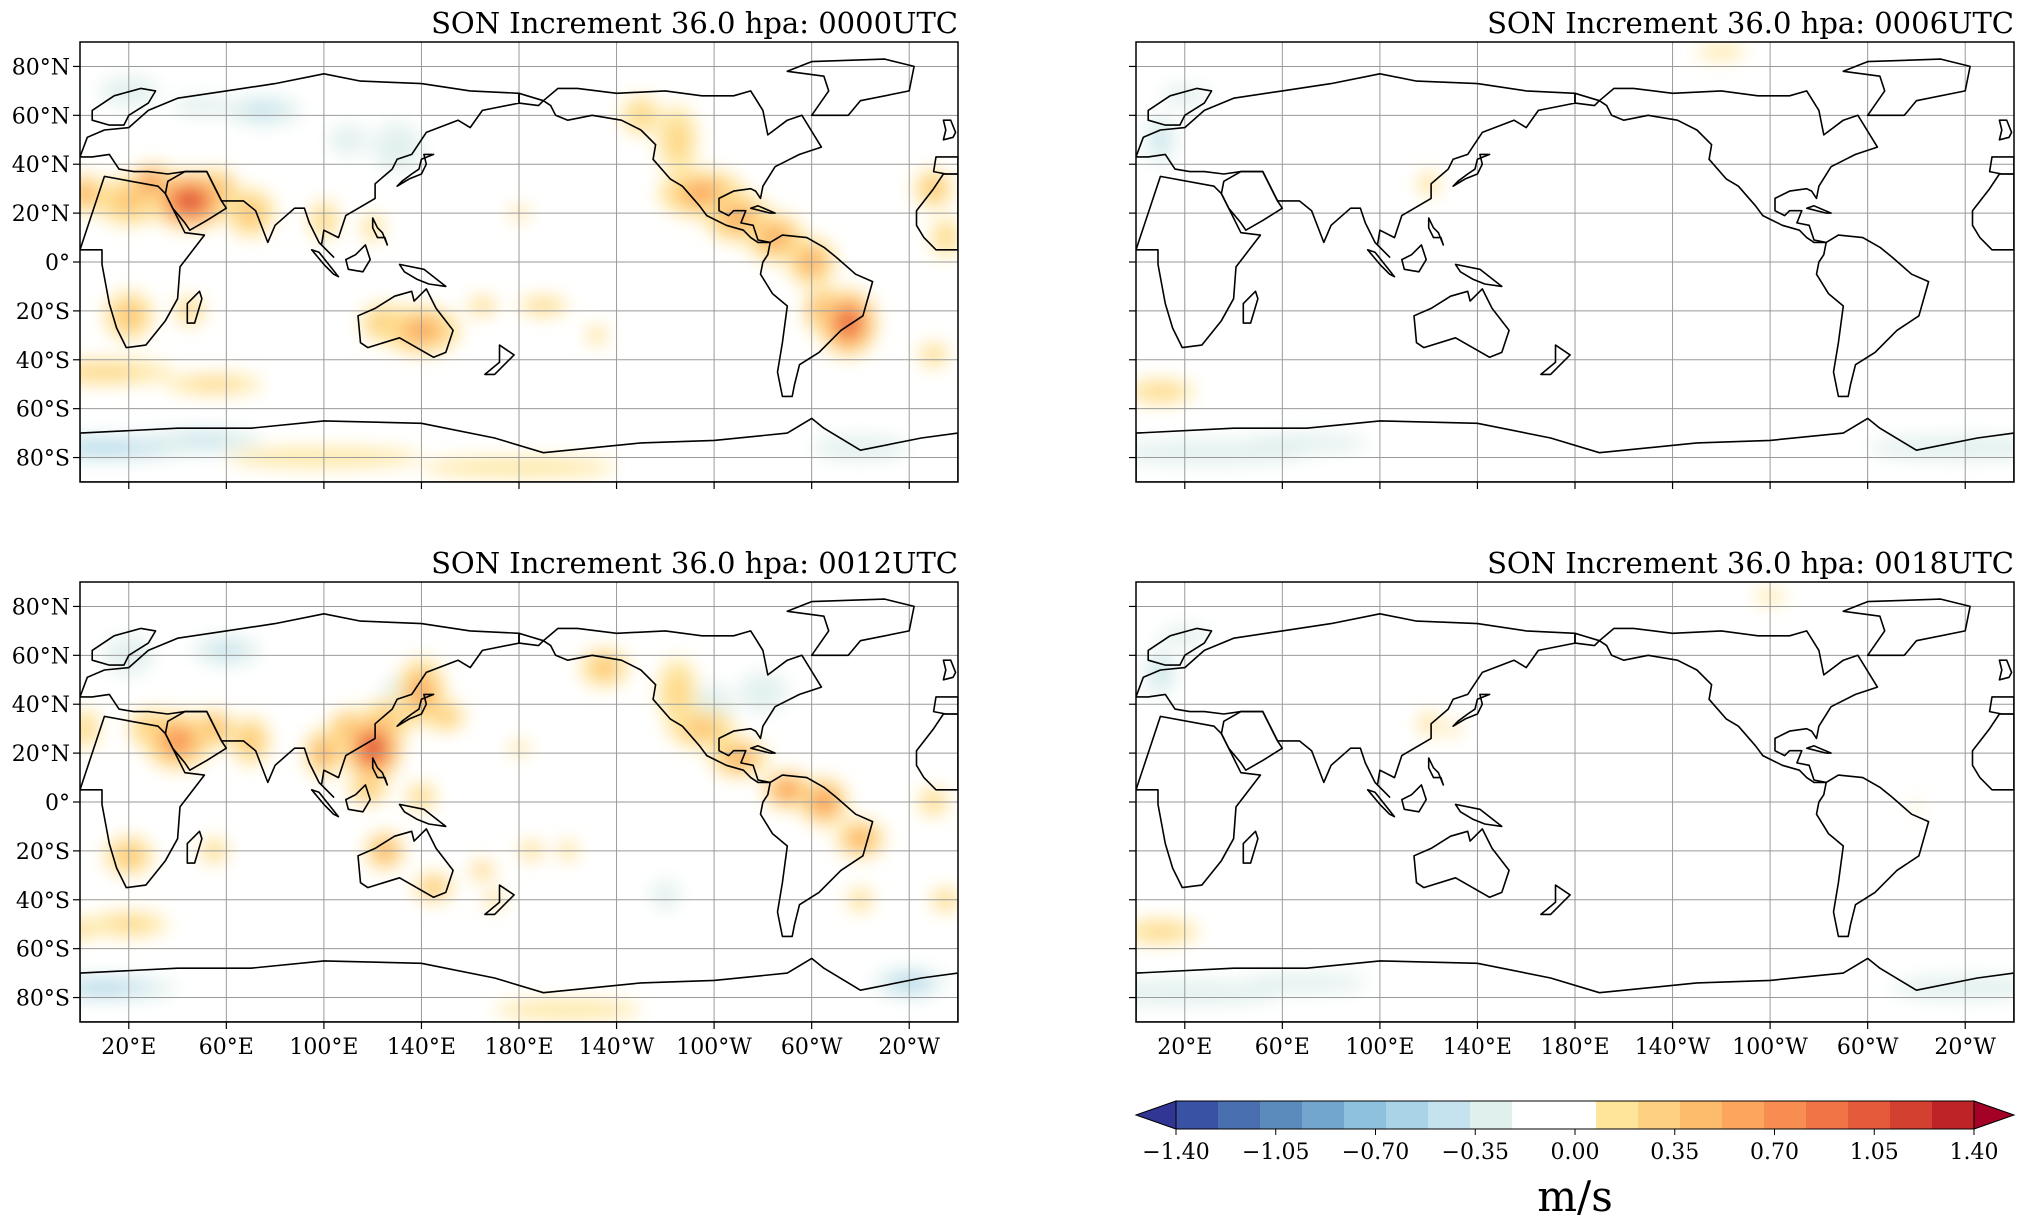 The height and width of the screenshot is (1232, 2025). I want to click on colorbar-tick-label: 1.40, so click(1974, 1152).